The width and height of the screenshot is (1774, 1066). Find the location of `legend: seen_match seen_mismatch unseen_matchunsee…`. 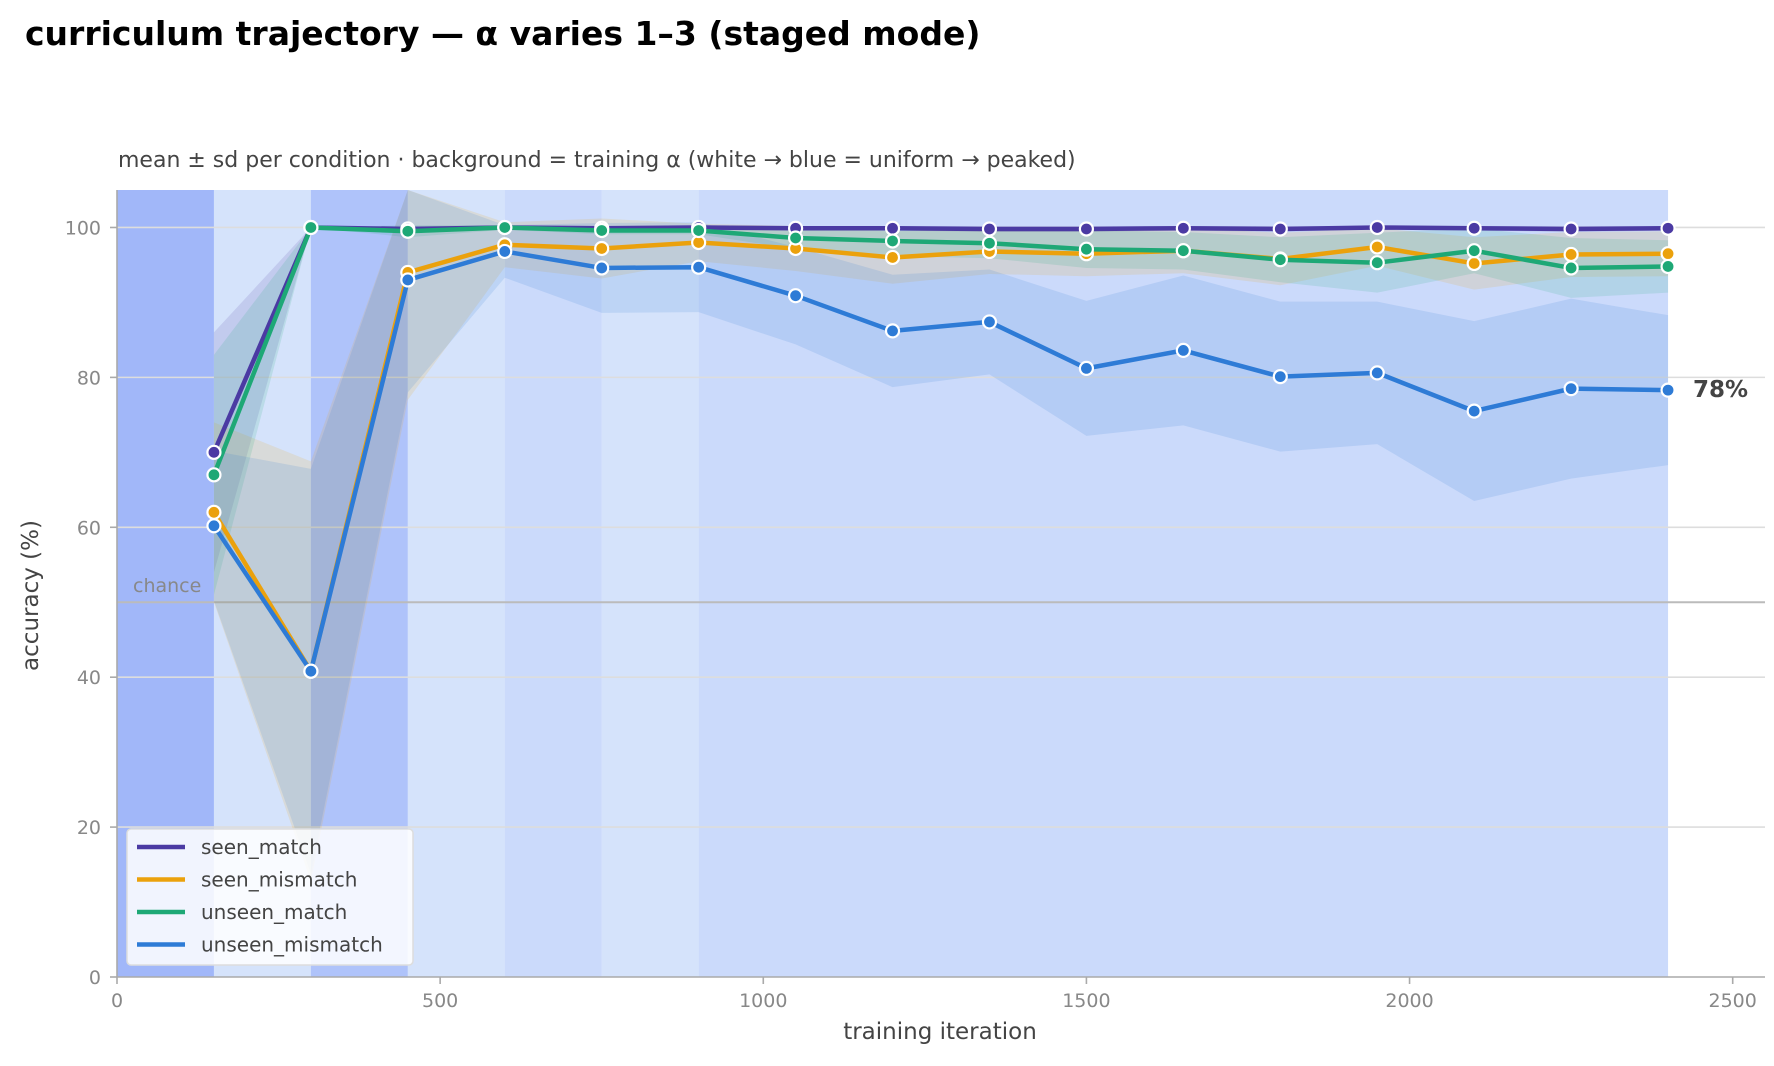

legend: seen_match seen_mismatch unseen_matchunsee… is located at coordinates (270, 897).